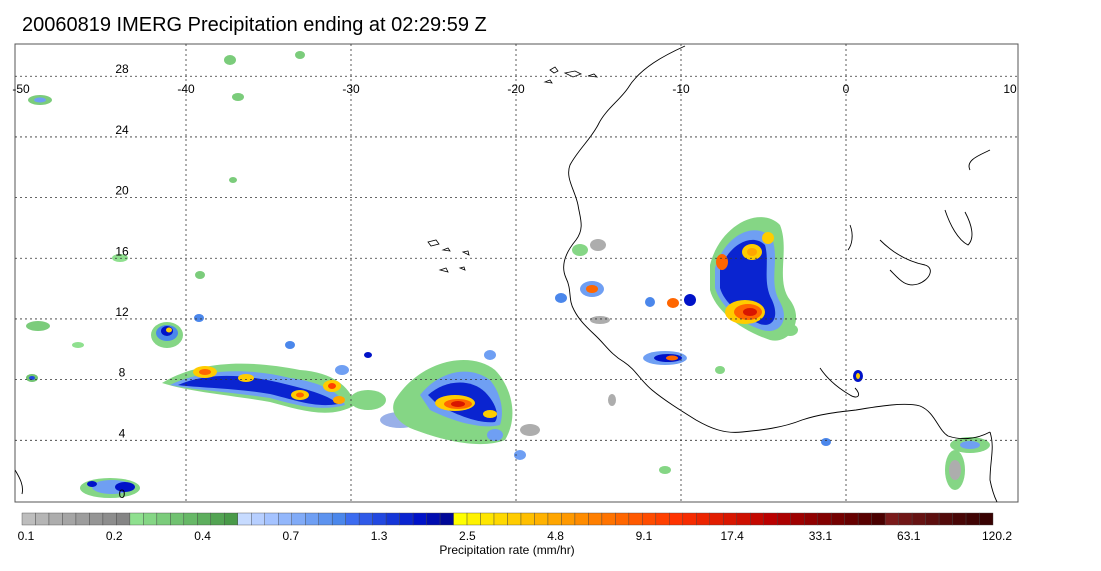  I want to click on colorbar-tick-label: 4.8, so click(555, 536).